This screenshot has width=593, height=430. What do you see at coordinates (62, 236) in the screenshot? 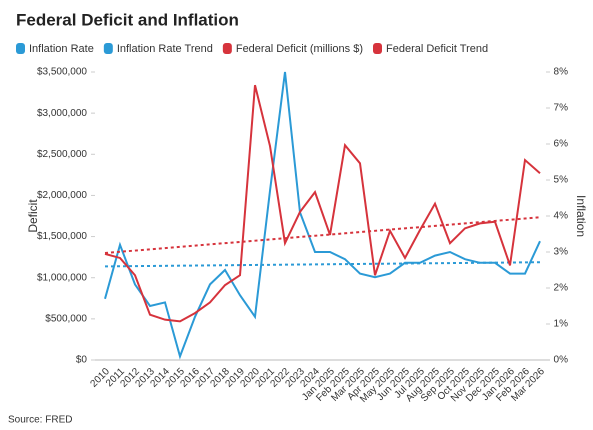
I see `y-tick-label: $1,500,000` at bounding box center [62, 236].